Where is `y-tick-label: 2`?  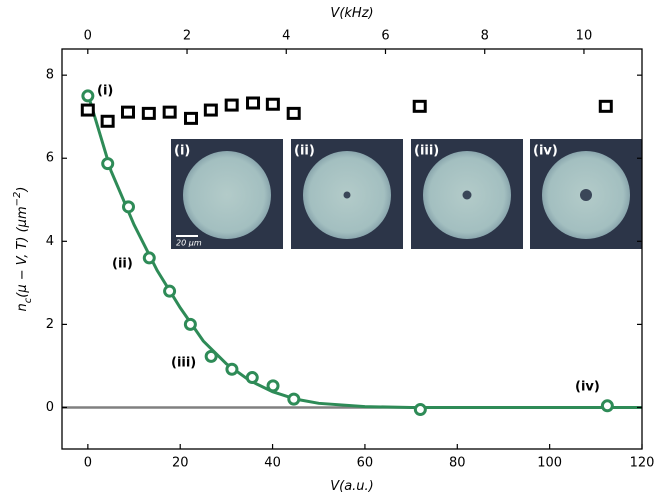
y-tick-label: 2 is located at coordinates (50, 324).